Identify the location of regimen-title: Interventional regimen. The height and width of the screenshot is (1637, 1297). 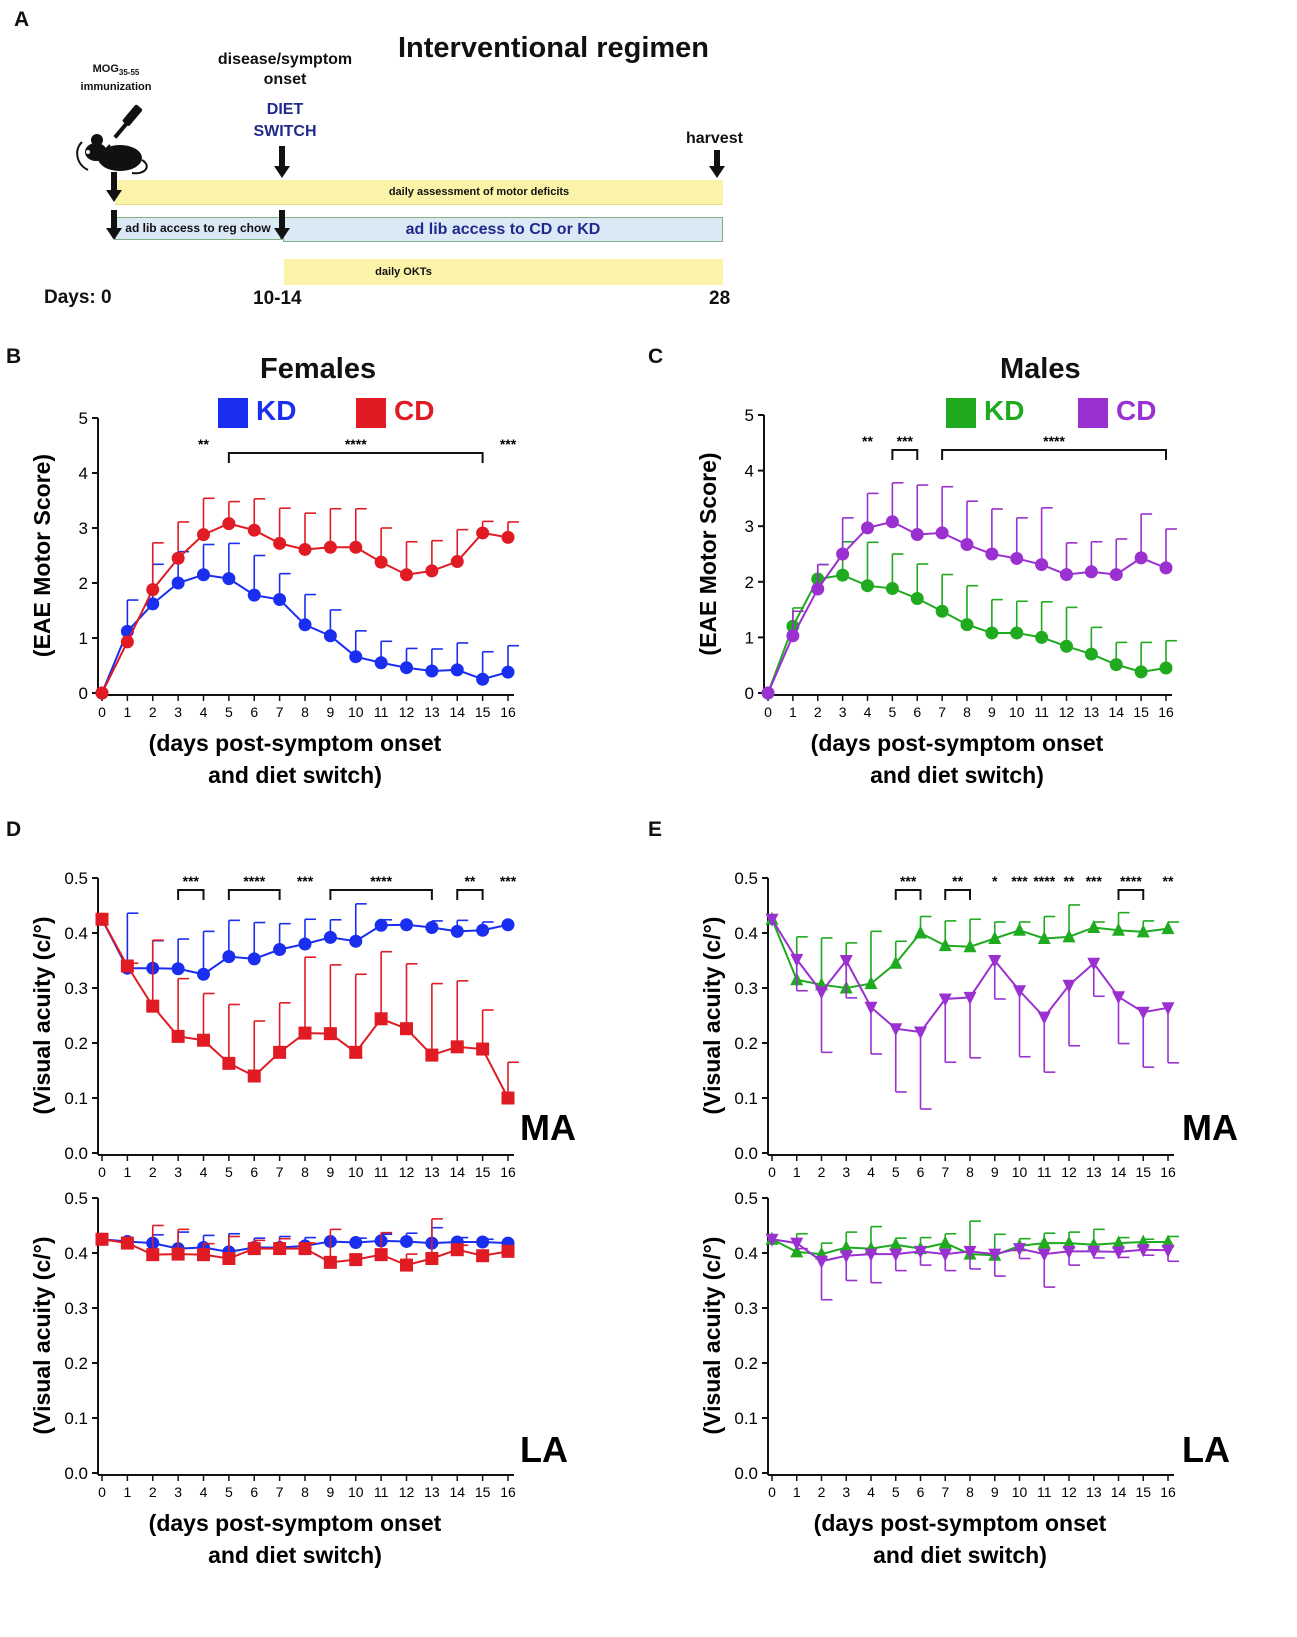
(554, 48).